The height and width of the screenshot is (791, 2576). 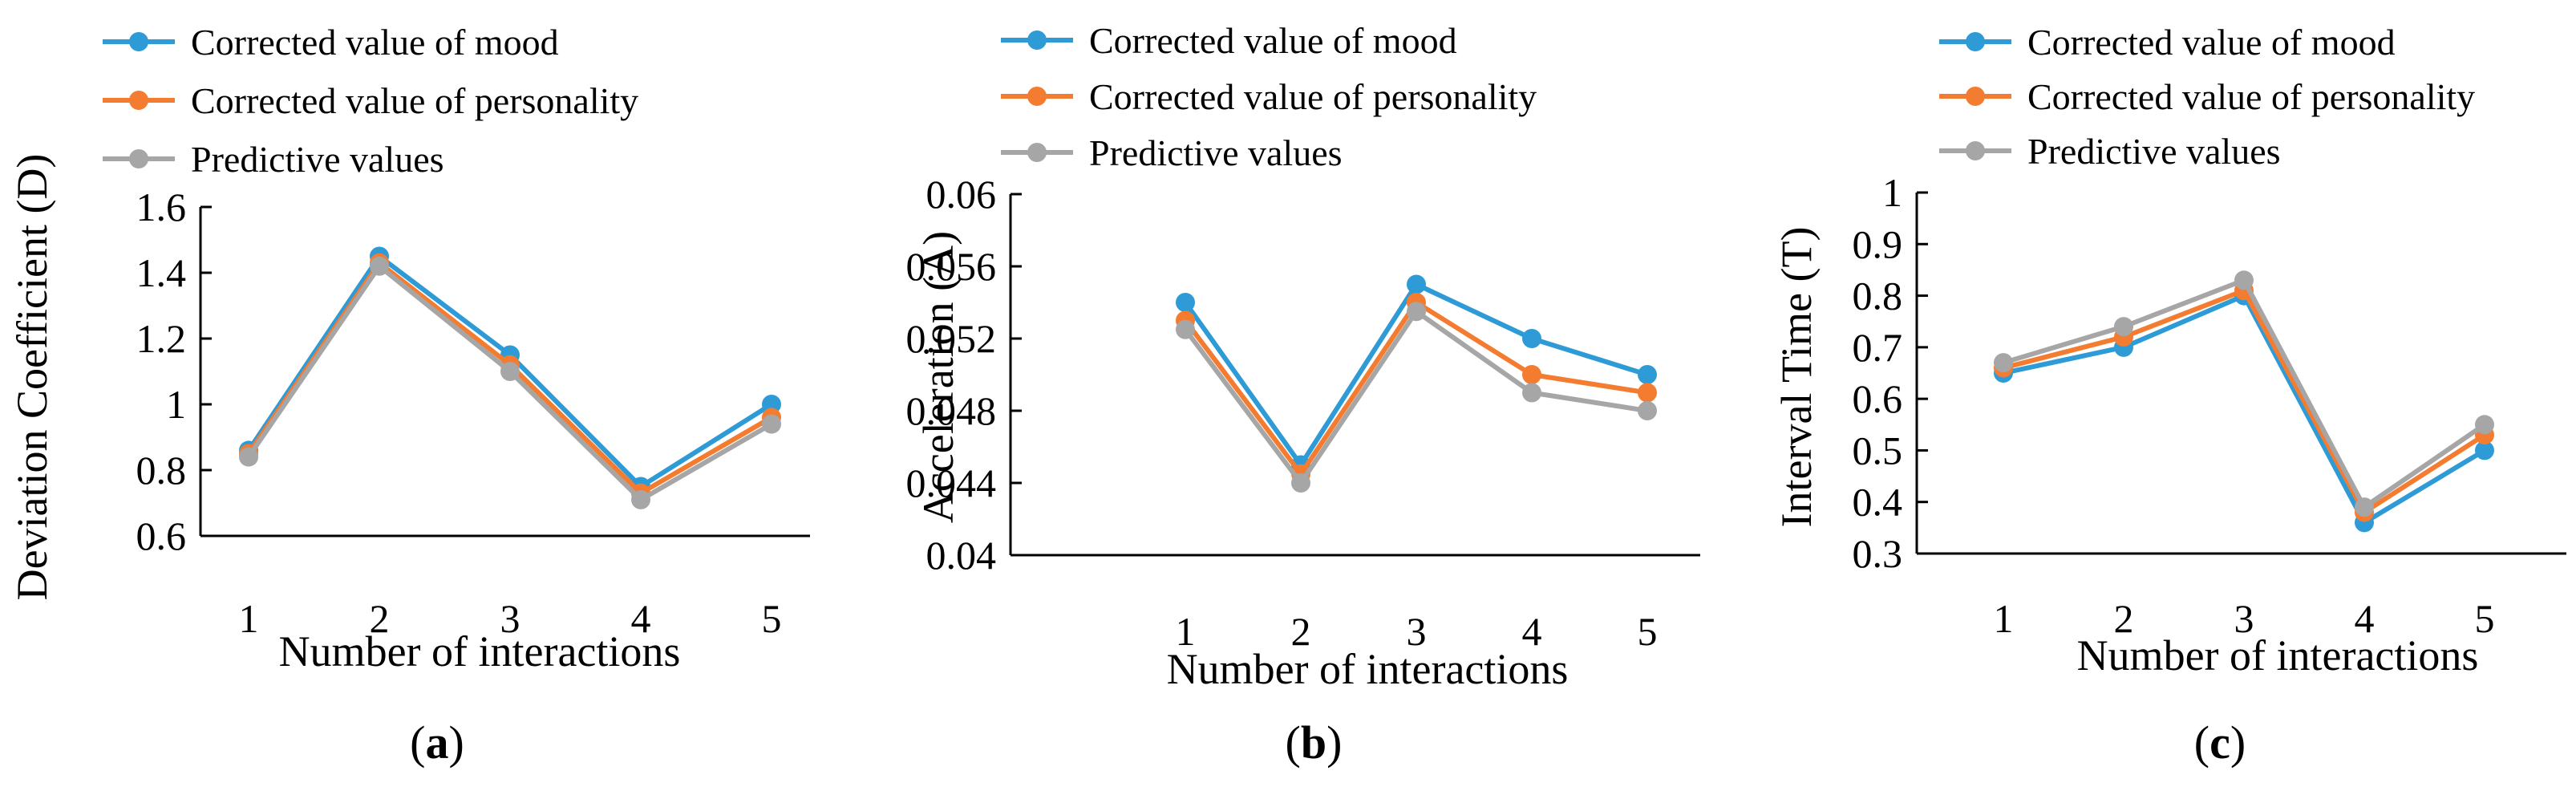 What do you see at coordinates (951, 338) in the screenshot?
I see `y-tick-label: 0.052` at bounding box center [951, 338].